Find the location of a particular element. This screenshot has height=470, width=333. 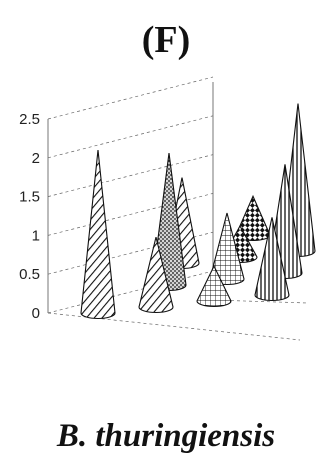

y-tick-label: 1 is located at coordinates (36, 235).